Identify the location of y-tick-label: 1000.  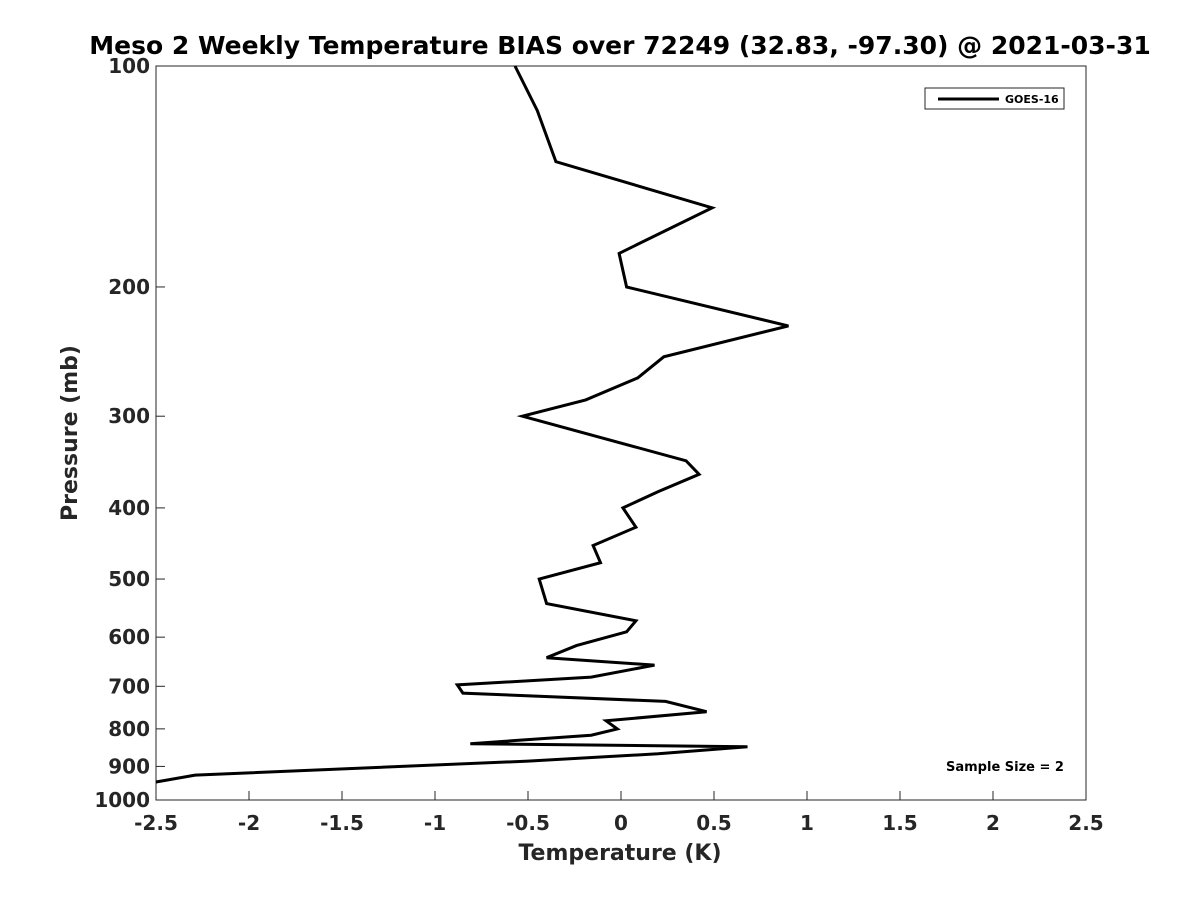
(122, 800).